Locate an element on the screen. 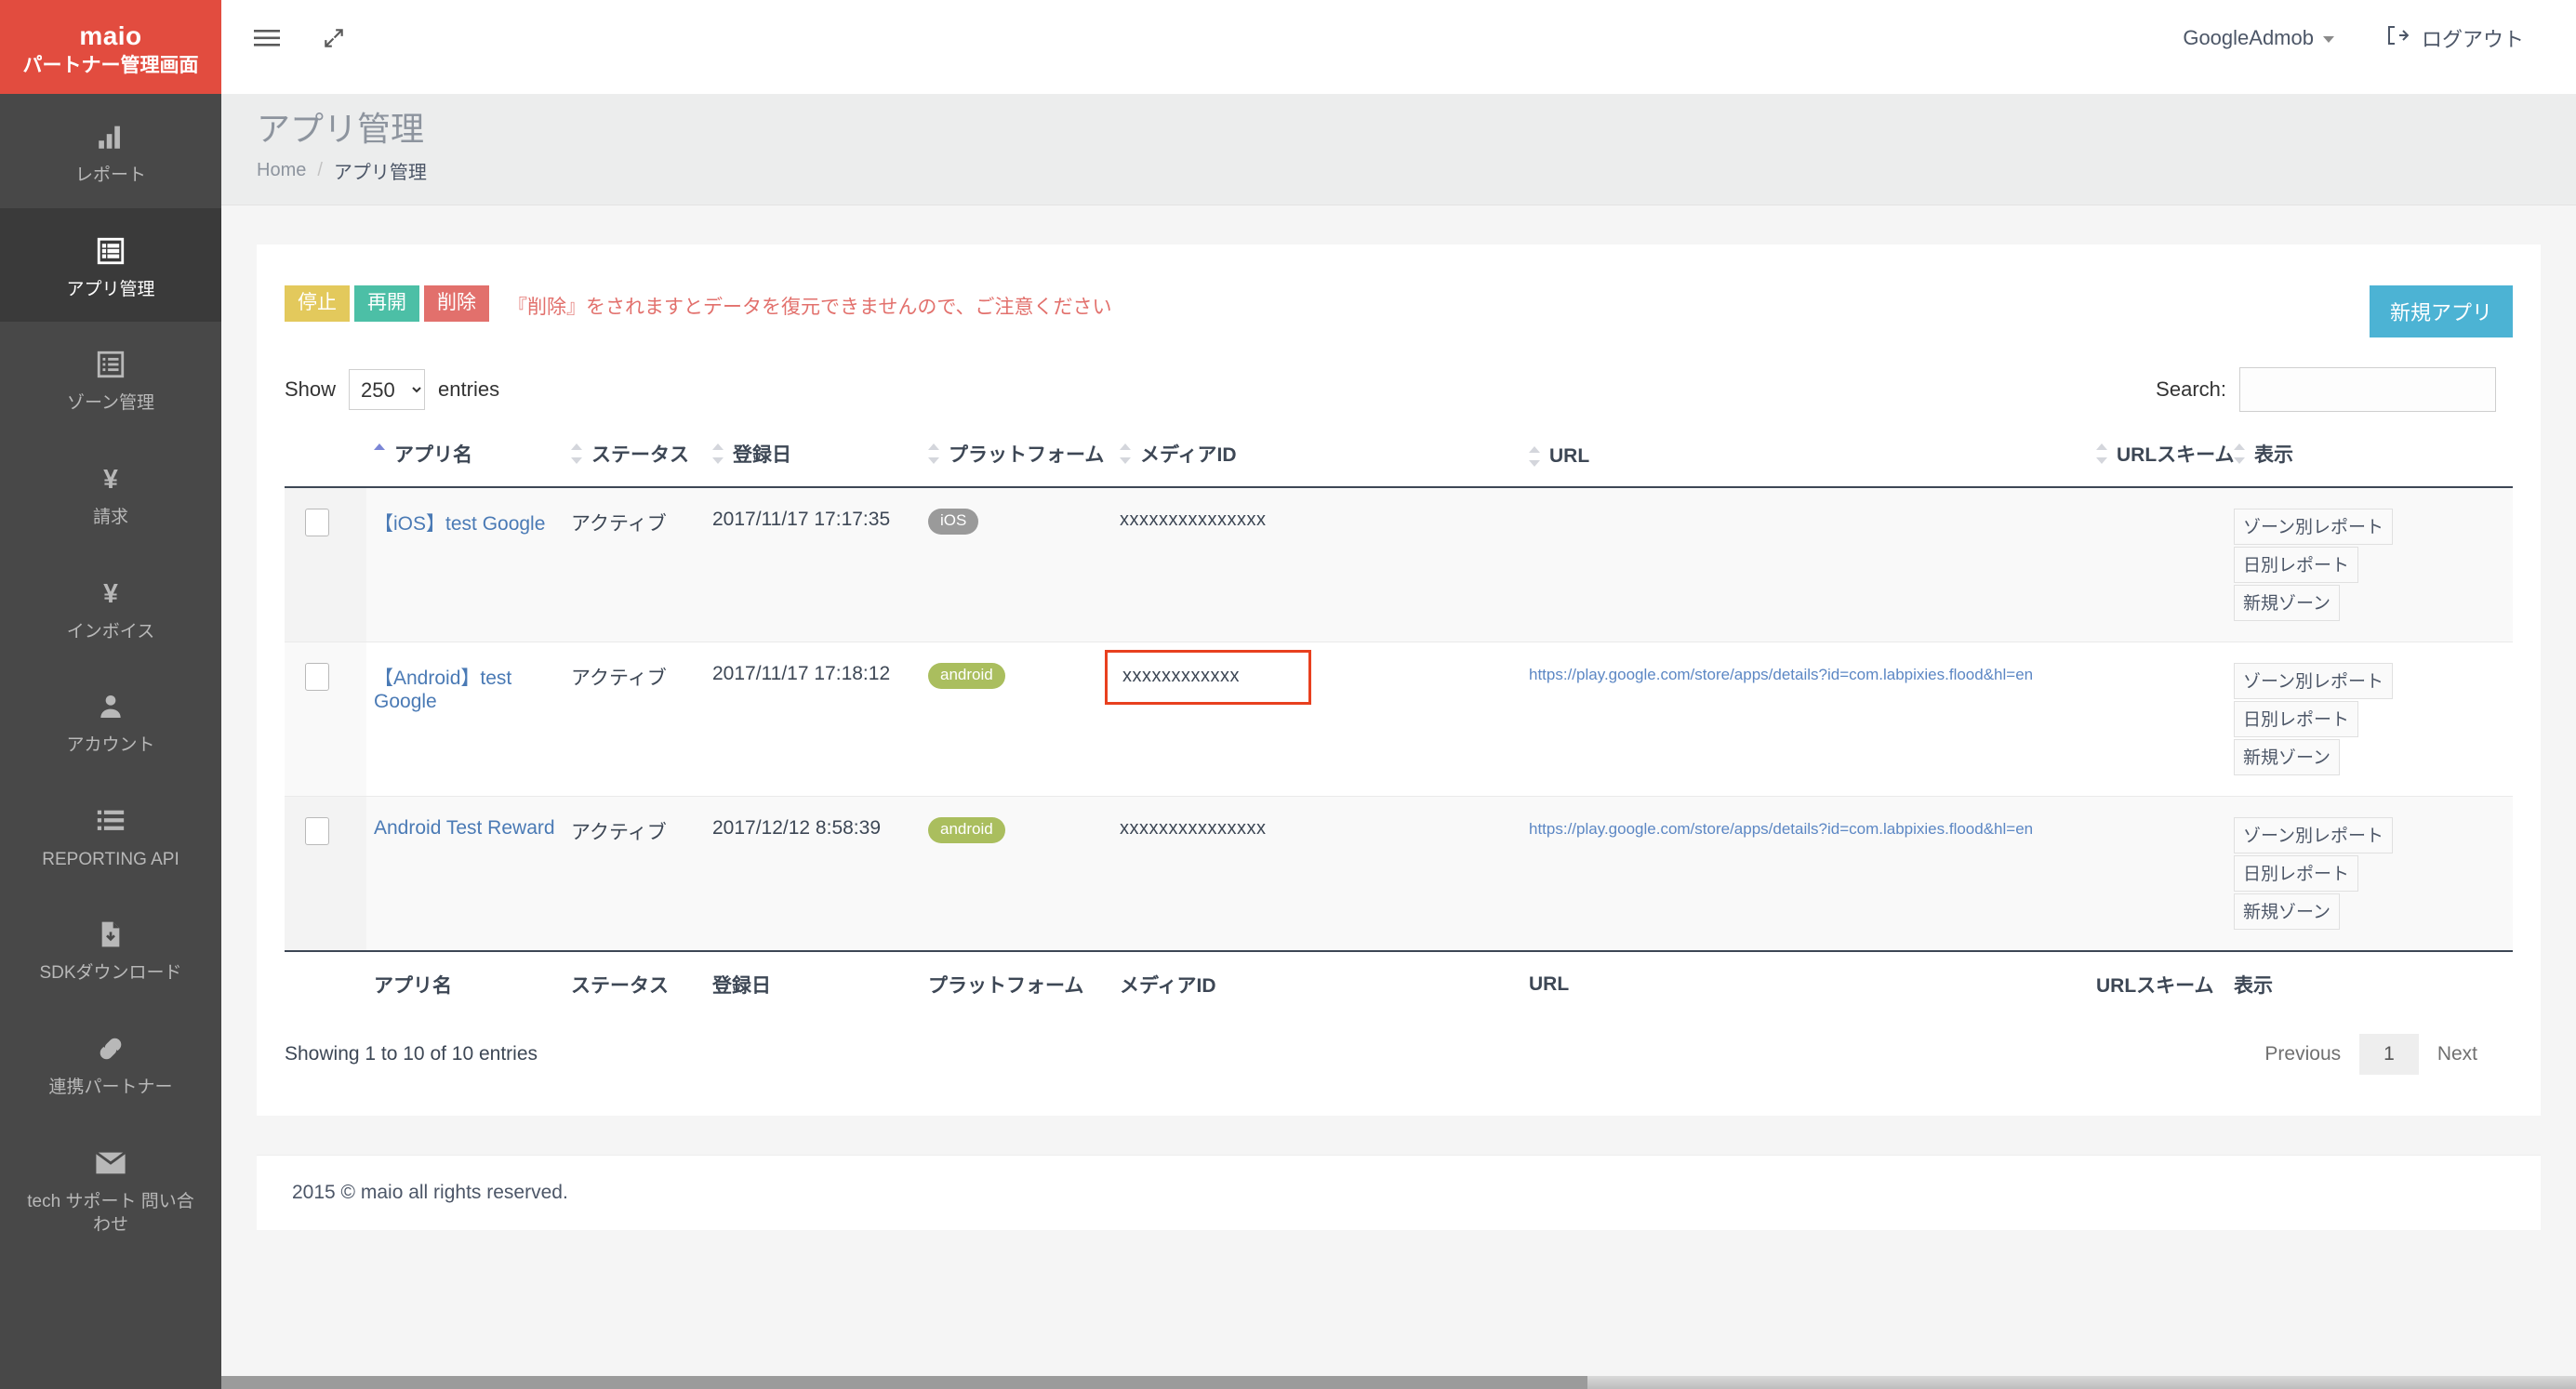 Image resolution: width=2576 pixels, height=1389 pixels. sidebar-item-label: 請求 is located at coordinates (110, 517).